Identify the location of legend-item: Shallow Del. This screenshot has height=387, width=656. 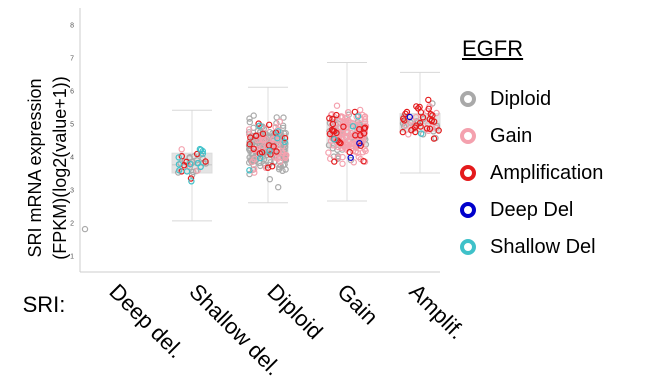
(528, 247).